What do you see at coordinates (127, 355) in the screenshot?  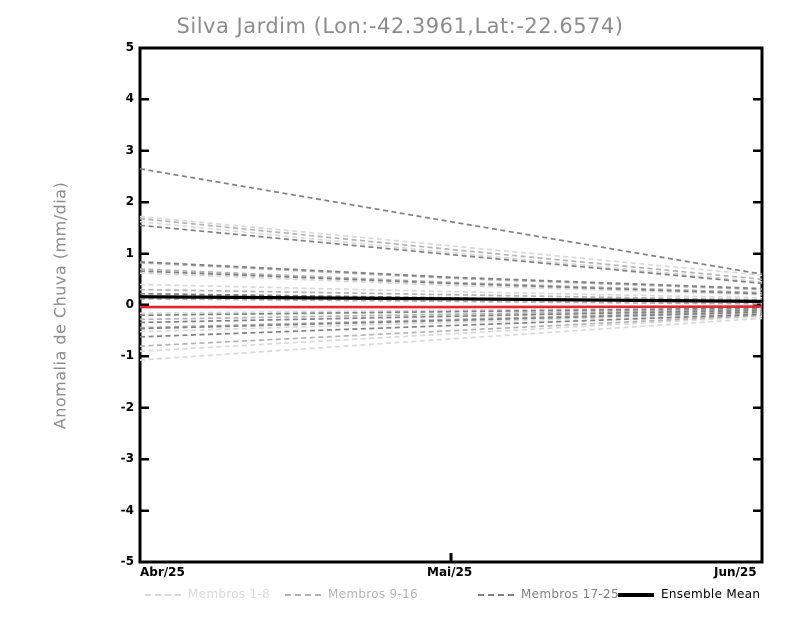 I see `y-tick-label: -1` at bounding box center [127, 355].